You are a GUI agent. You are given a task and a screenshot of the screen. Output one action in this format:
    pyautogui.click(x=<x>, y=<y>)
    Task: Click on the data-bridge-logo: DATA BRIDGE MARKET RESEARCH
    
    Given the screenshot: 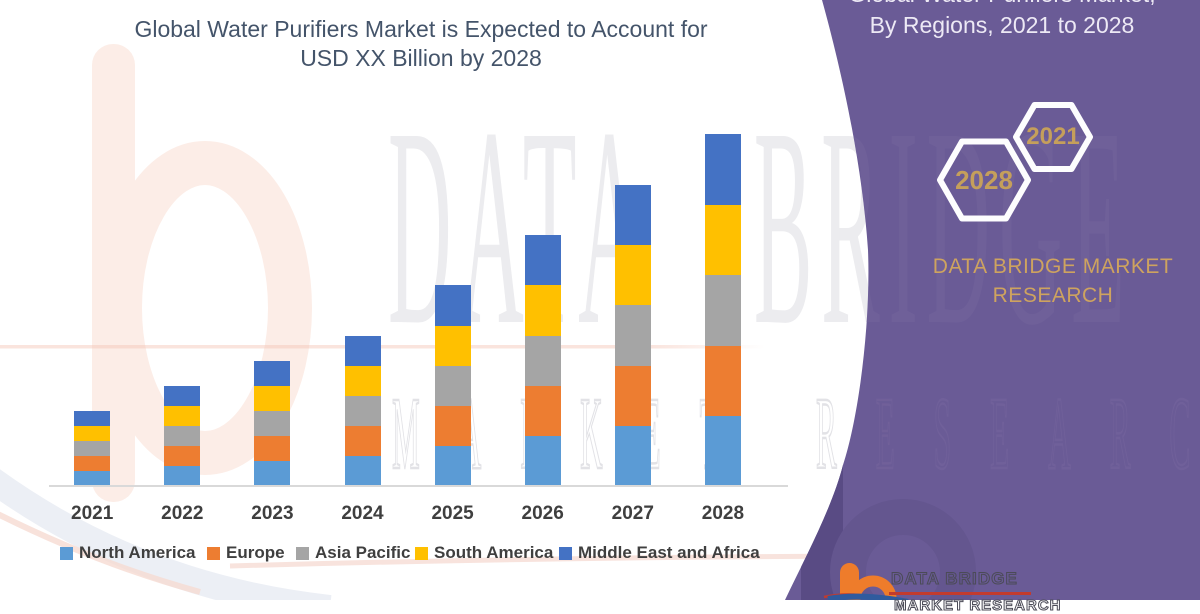 What is the action you would take?
    pyautogui.click(x=1010, y=584)
    